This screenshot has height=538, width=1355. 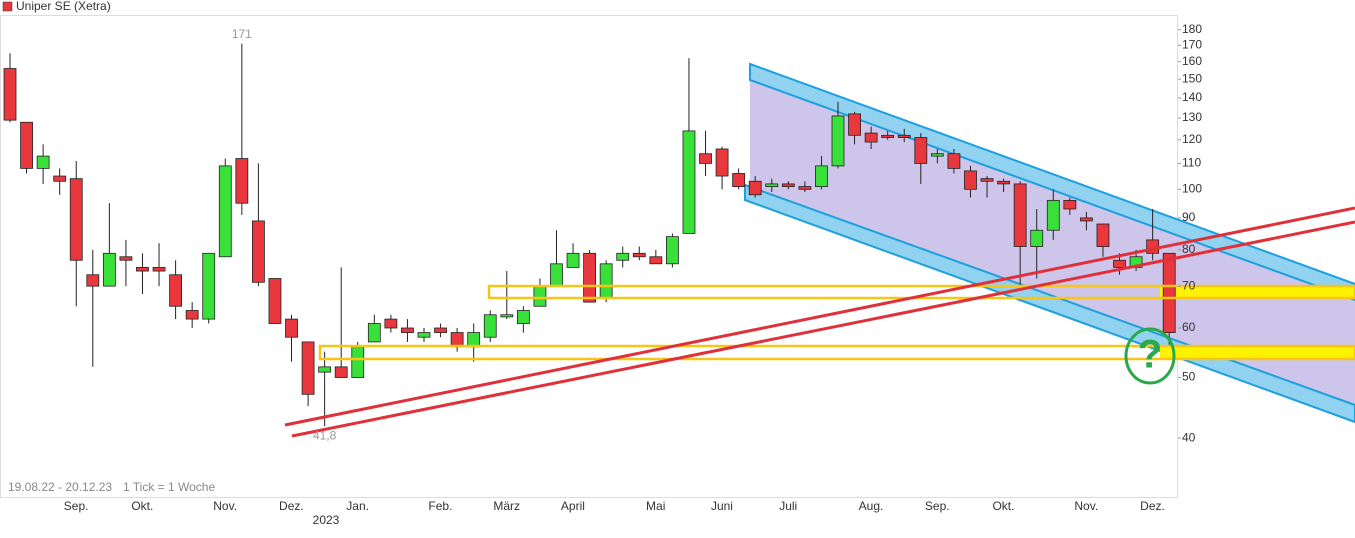 What do you see at coordinates (1189, 285) in the screenshot?
I see `y-tick-label: 70` at bounding box center [1189, 285].